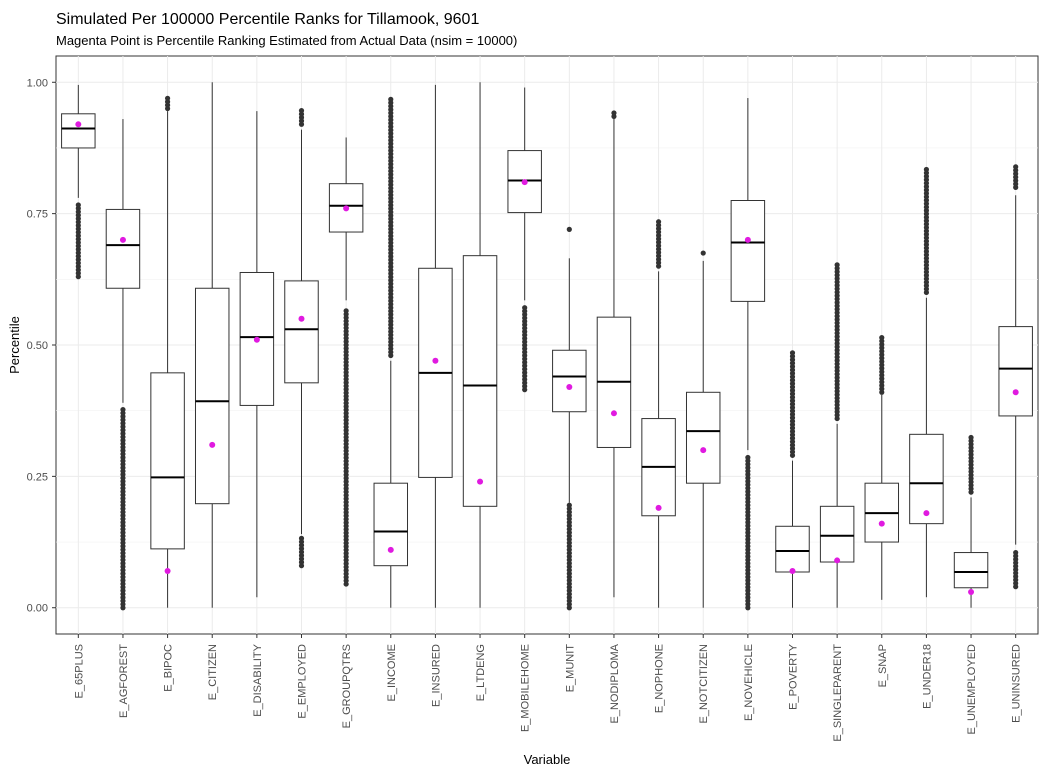  What do you see at coordinates (37, 83) in the screenshot?
I see `y-tick-label: 1.00` at bounding box center [37, 83].